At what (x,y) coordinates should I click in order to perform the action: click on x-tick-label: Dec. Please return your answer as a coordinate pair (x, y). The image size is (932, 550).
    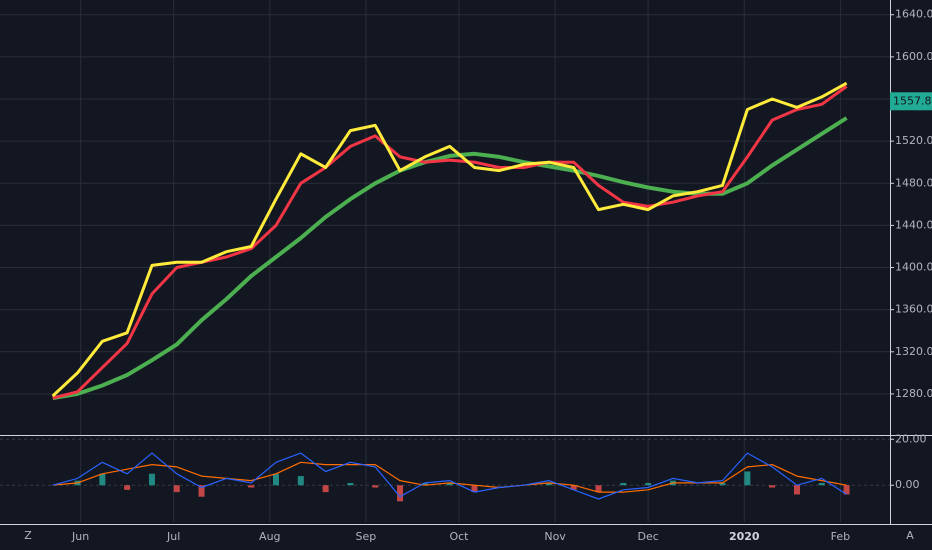
    Looking at the image, I should click on (647, 536).